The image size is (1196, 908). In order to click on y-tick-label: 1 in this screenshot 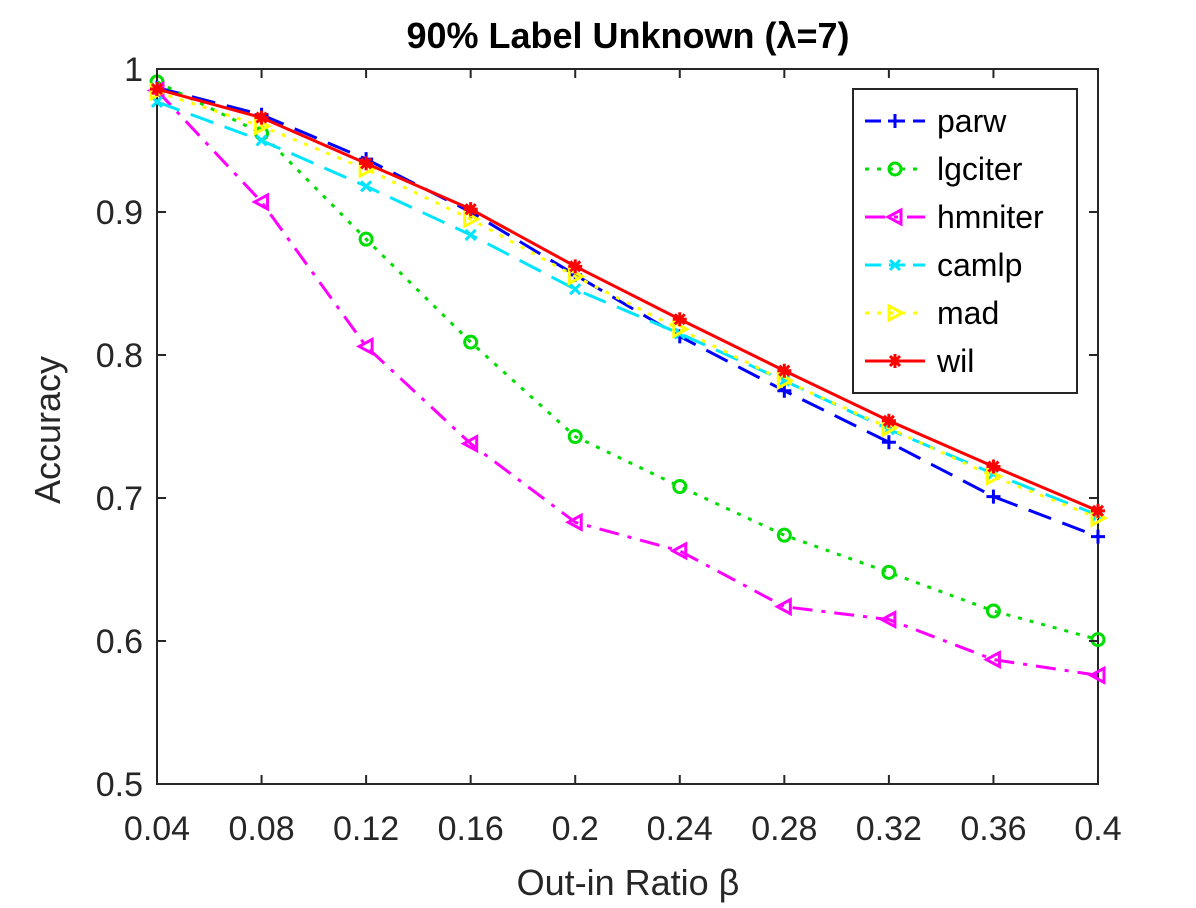, I will do `click(133, 70)`.